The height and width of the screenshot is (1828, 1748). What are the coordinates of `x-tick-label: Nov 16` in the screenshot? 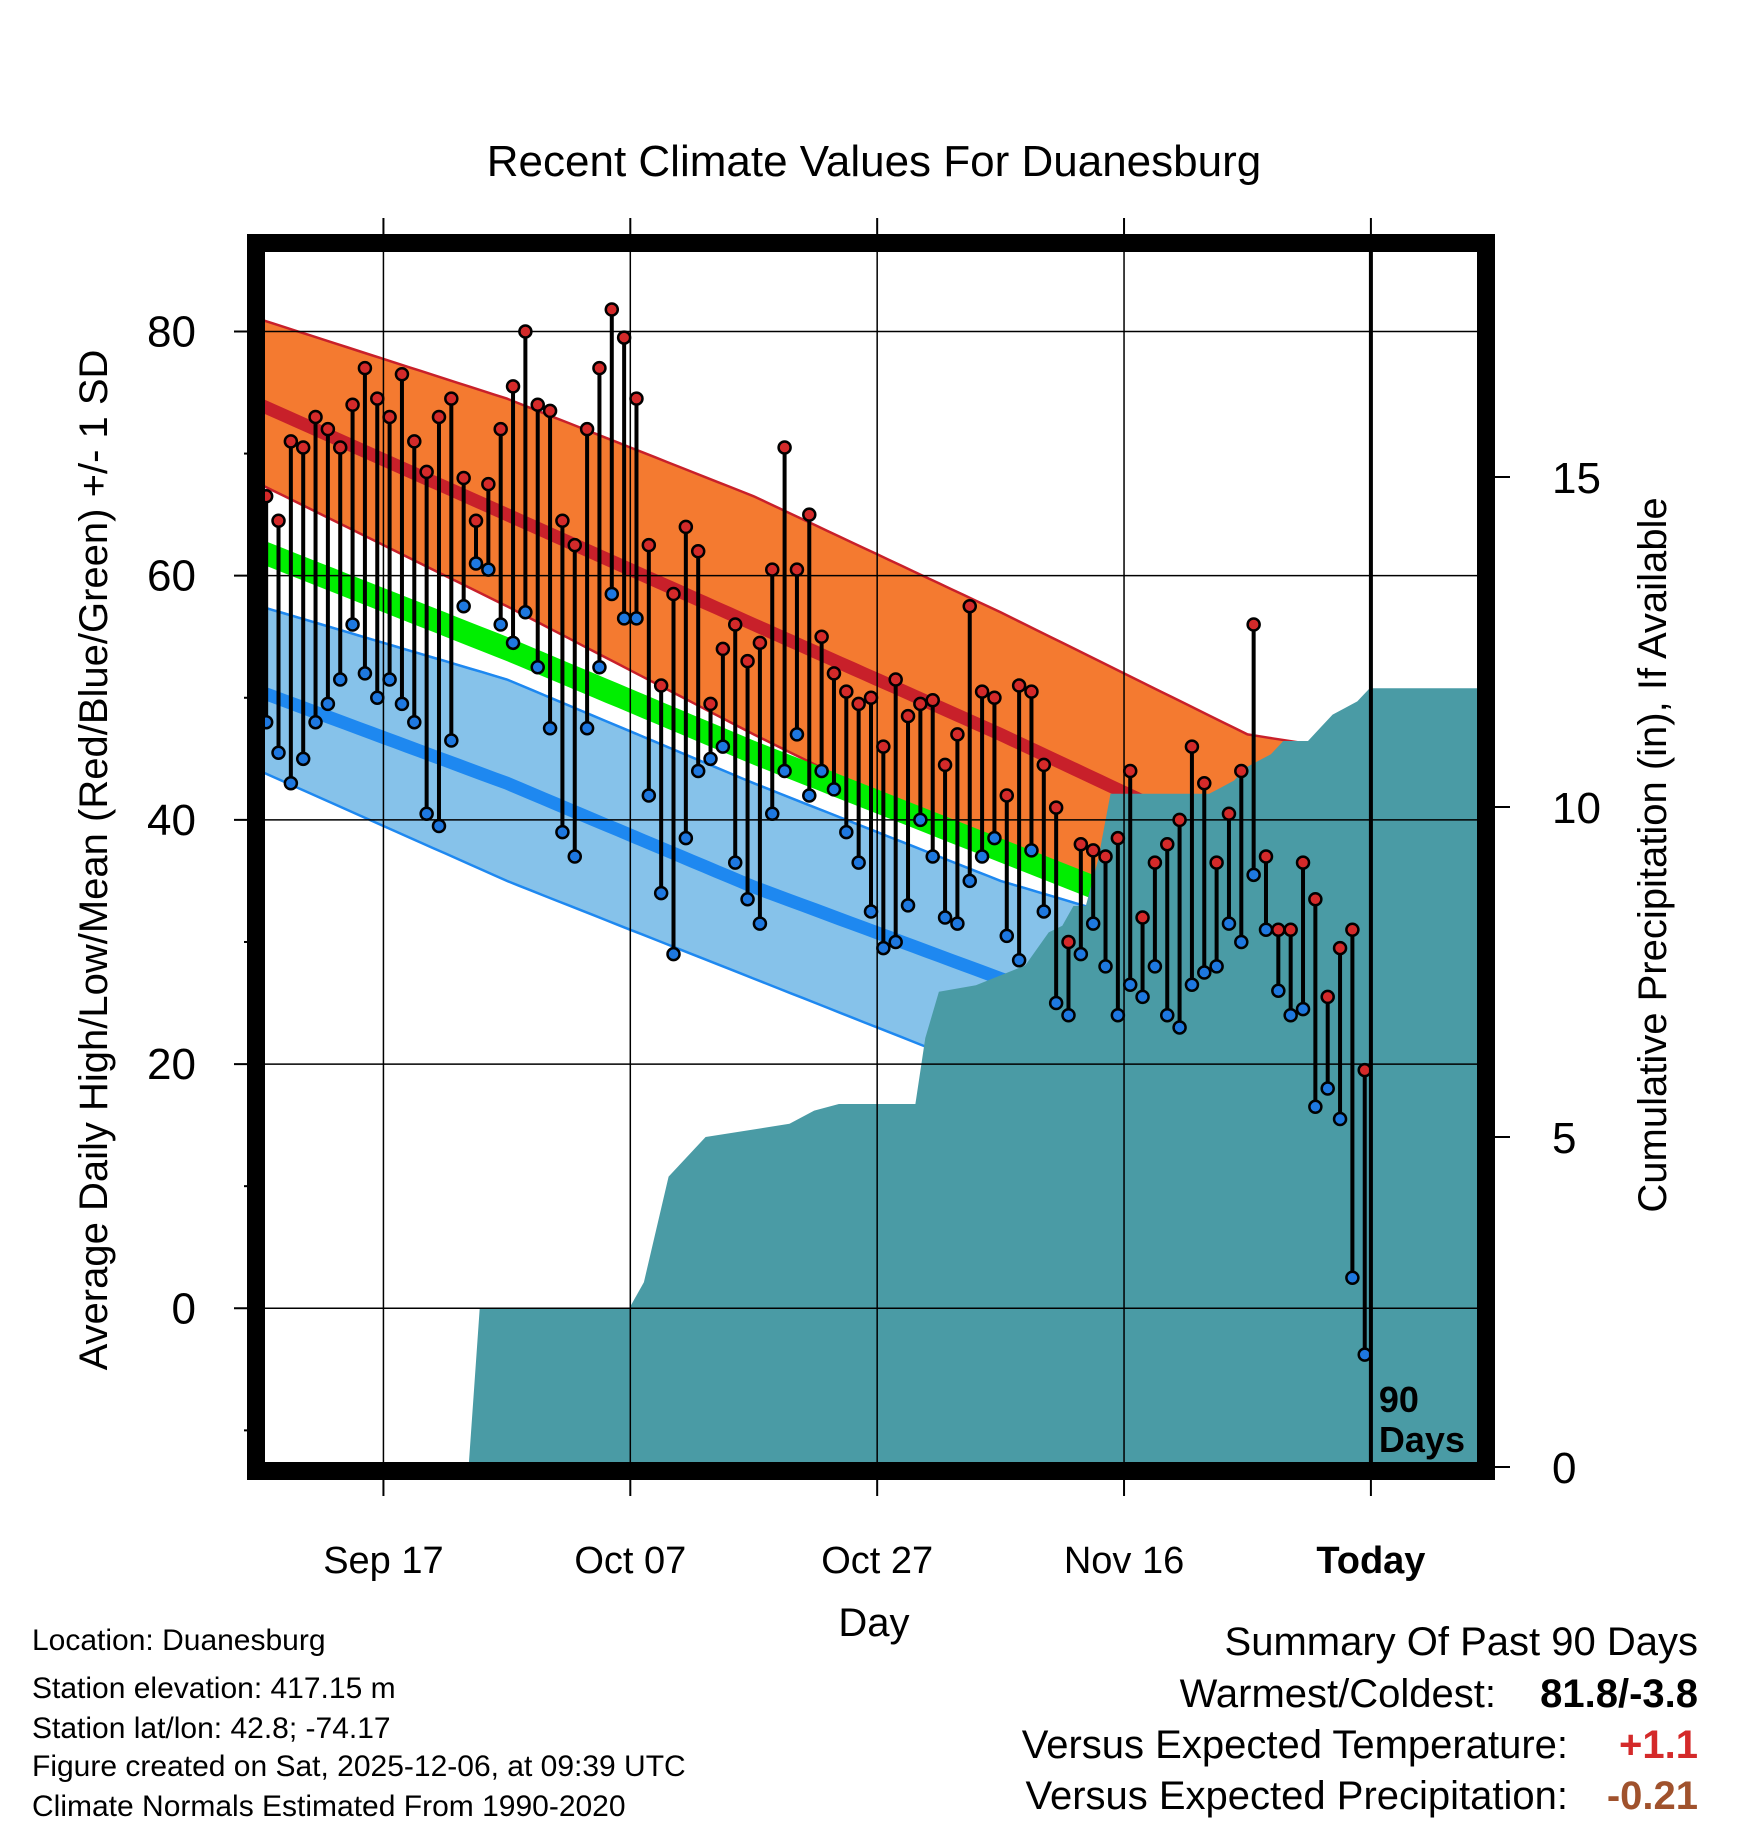 It's located at (1124, 1561).